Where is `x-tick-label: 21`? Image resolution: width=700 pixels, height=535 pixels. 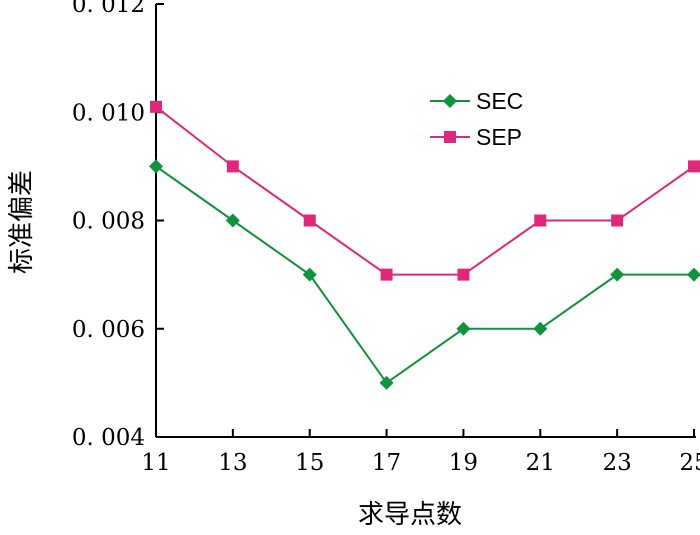 x-tick-label: 21 is located at coordinates (540, 463).